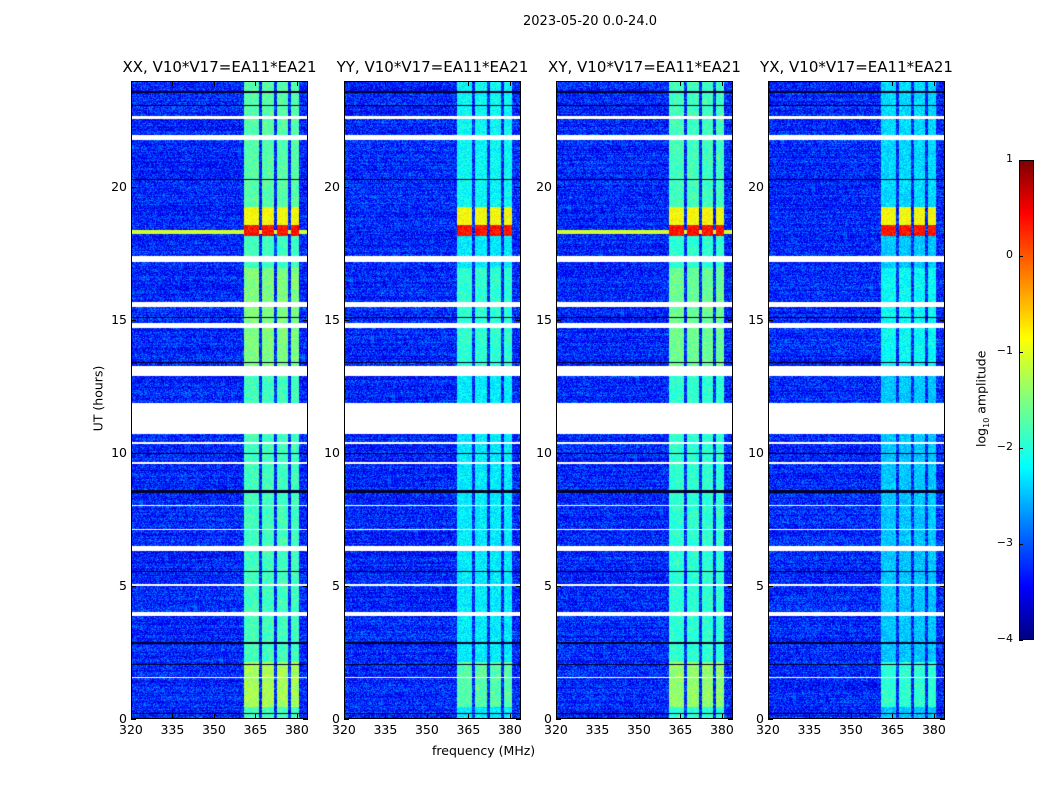 Image resolution: width=1050 pixels, height=800 pixels. Describe the element at coordinates (1009, 158) in the screenshot. I see `colorbar-tick-label: 1` at that location.